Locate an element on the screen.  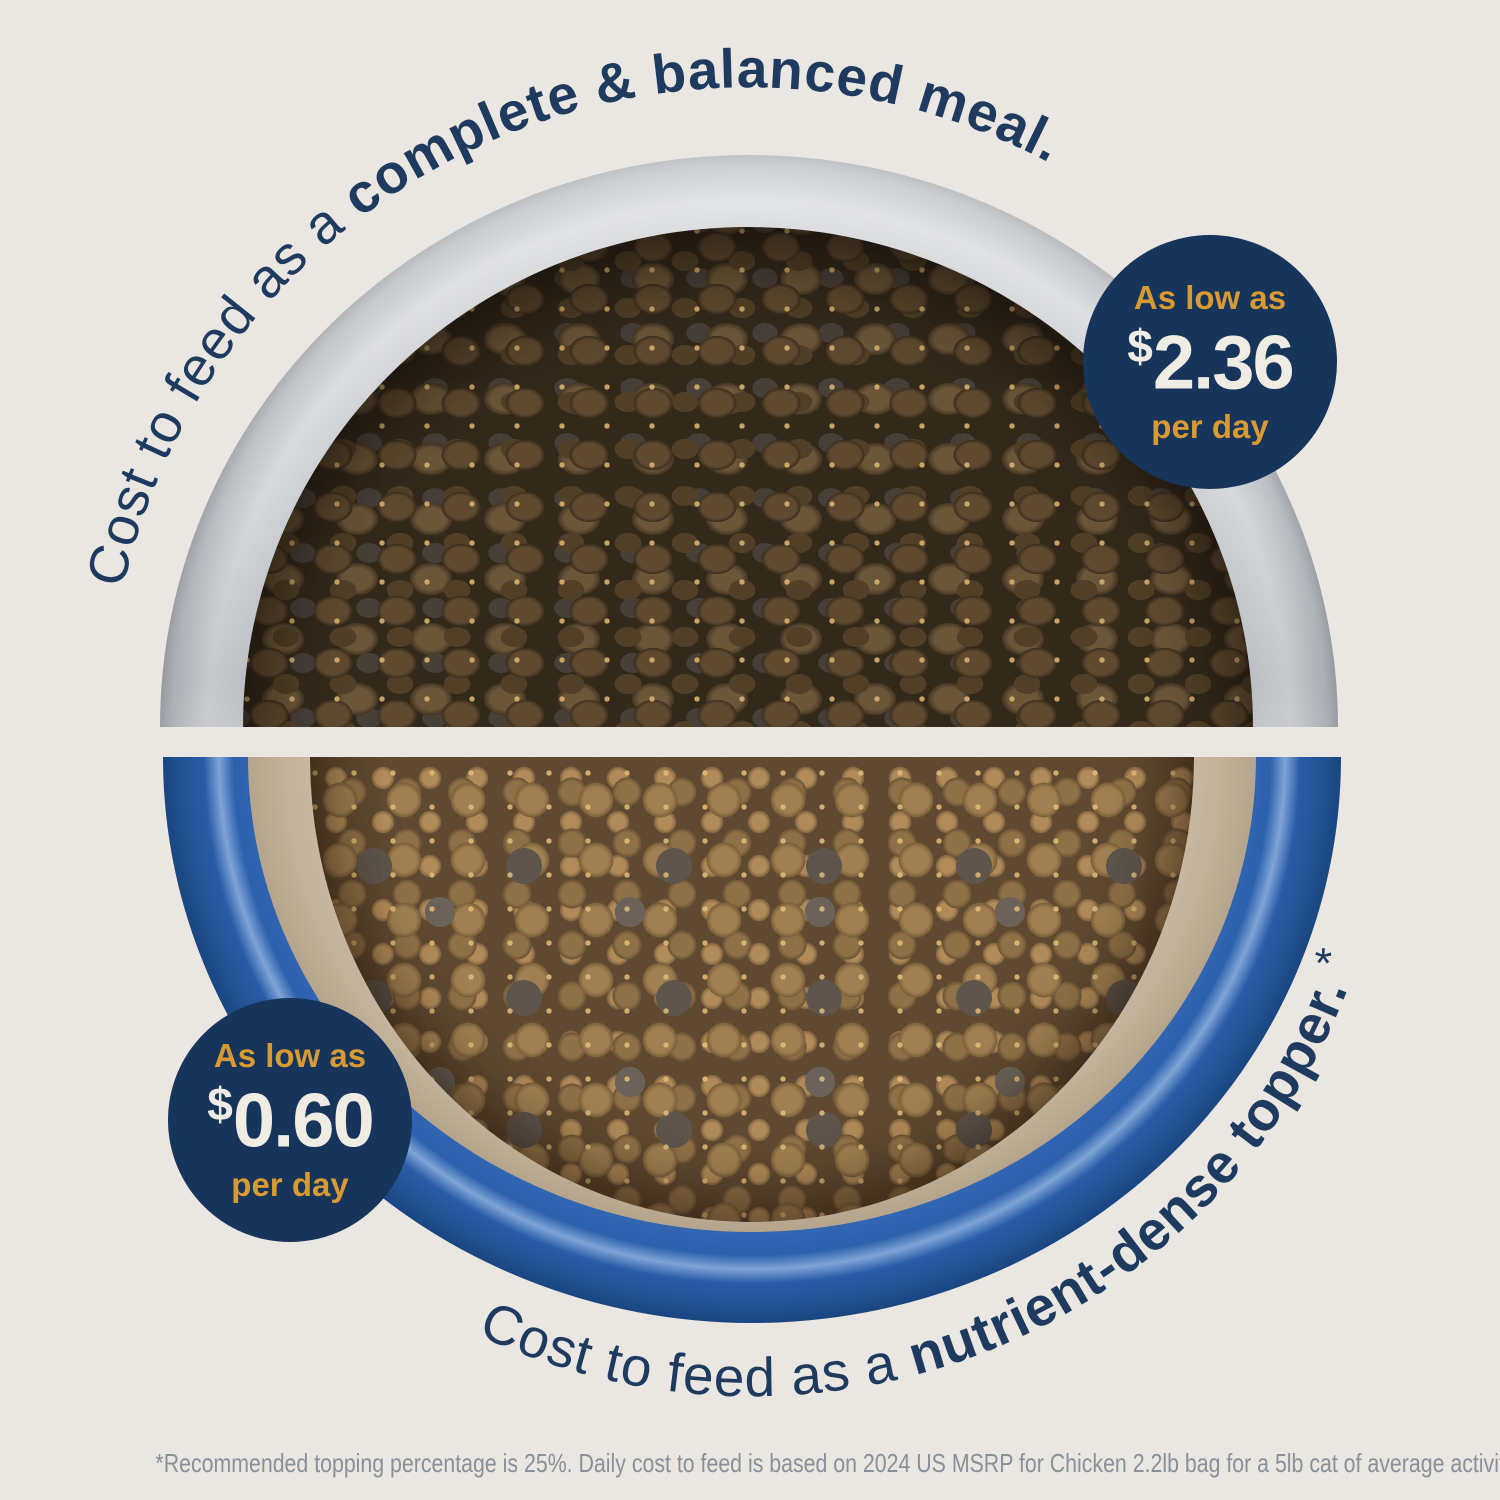
badge-price: $2.36 is located at coordinates (1211, 362).